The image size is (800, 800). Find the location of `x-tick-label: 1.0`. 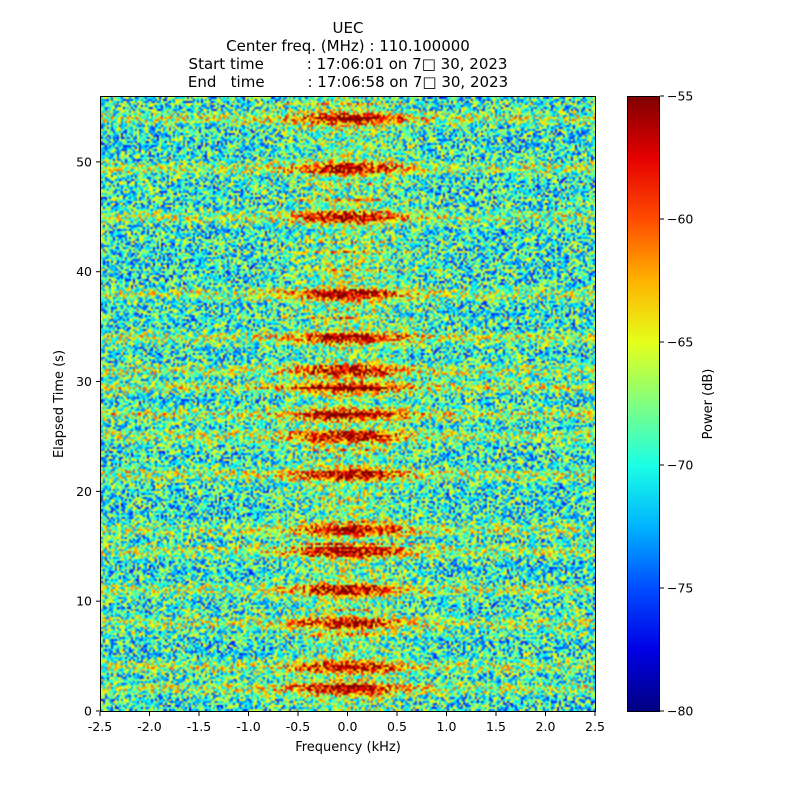

x-tick-label: 1.0 is located at coordinates (447, 726).